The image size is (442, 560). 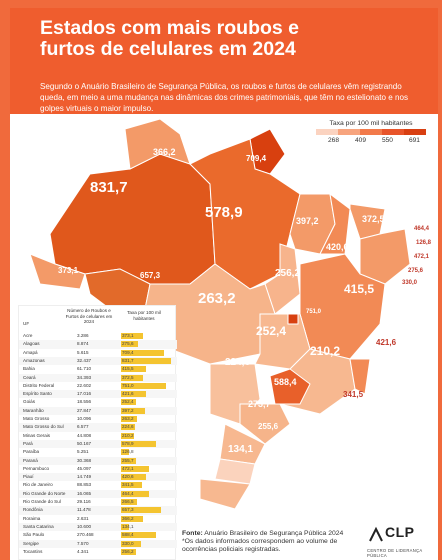 I want to click on cell-count: 32.437, so click(x=84, y=360).